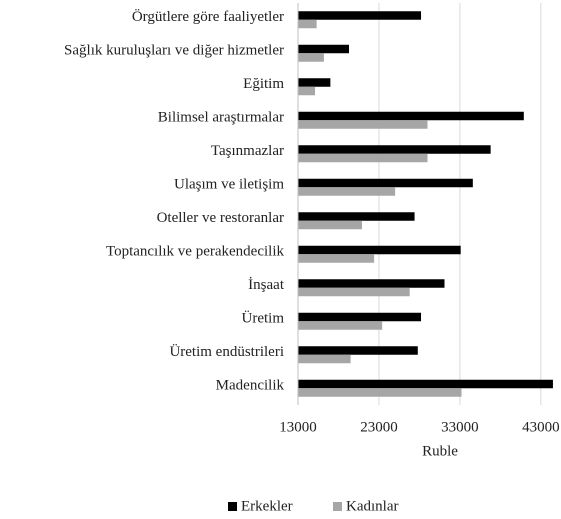 The image size is (561, 519). What do you see at coordinates (229, 185) in the screenshot?
I see `y-tick-label: Ulaşım ve iletişim` at bounding box center [229, 185].